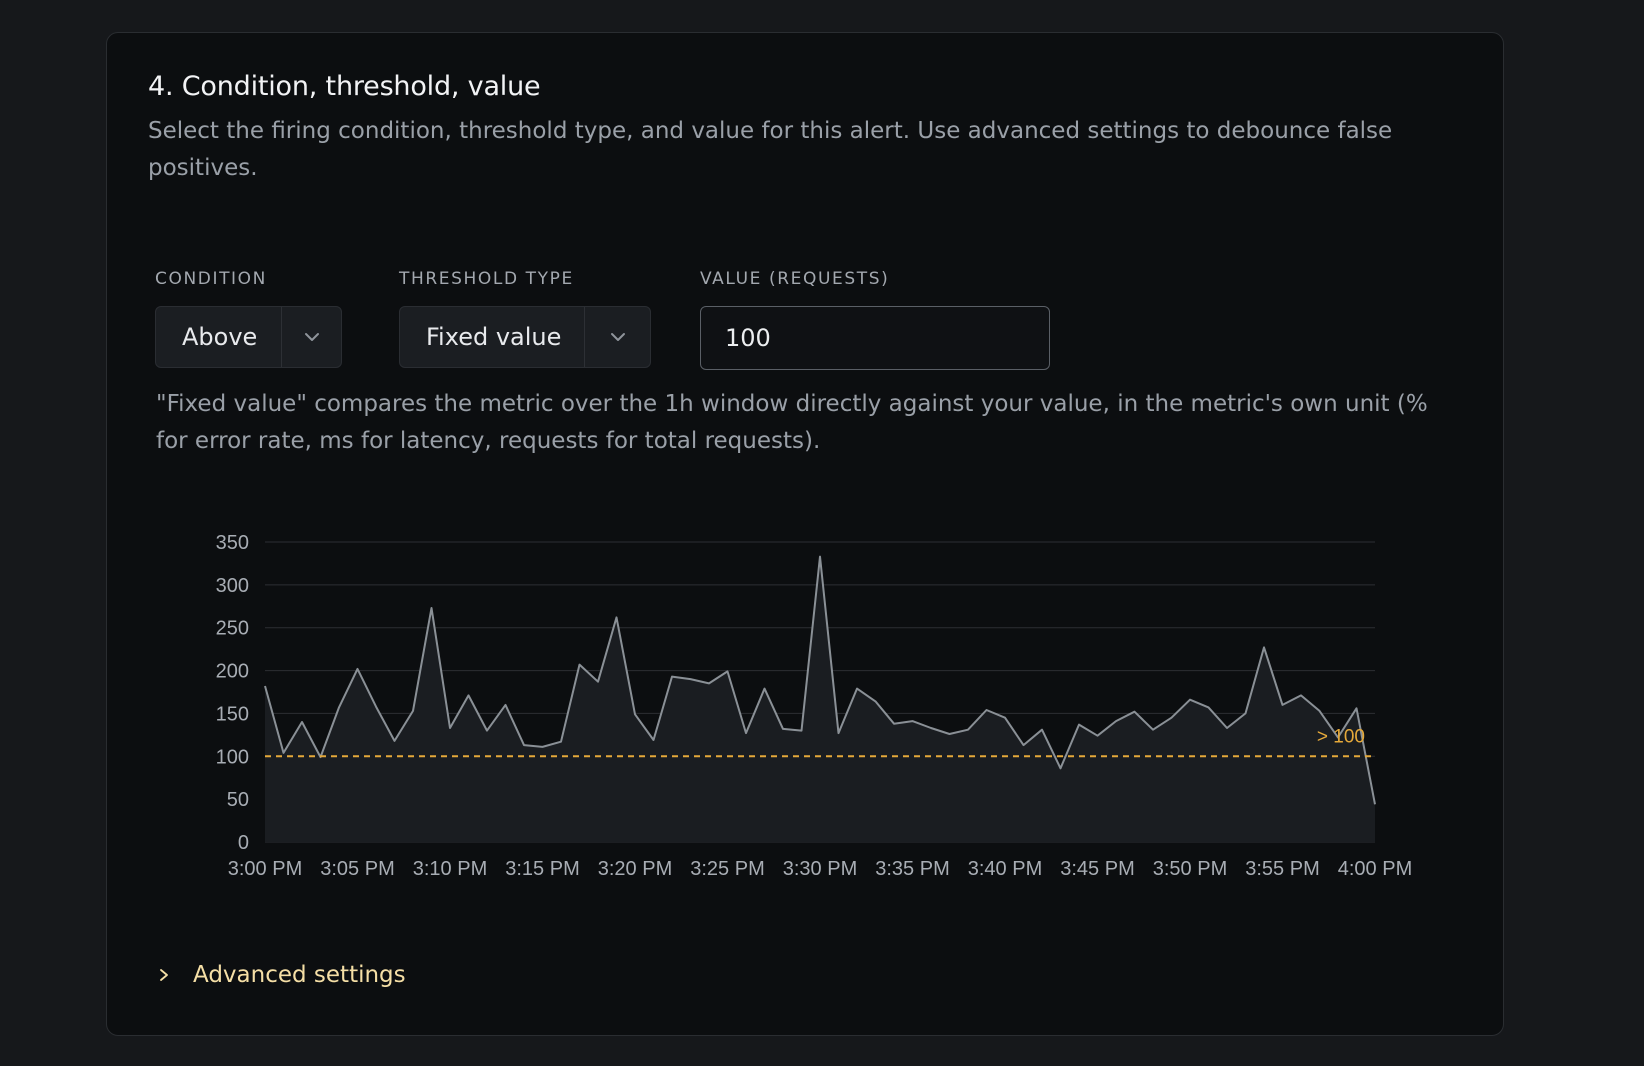  Describe the element at coordinates (486, 279) in the screenshot. I see `threshold-type-label: THRESHOLD TYPE` at that location.